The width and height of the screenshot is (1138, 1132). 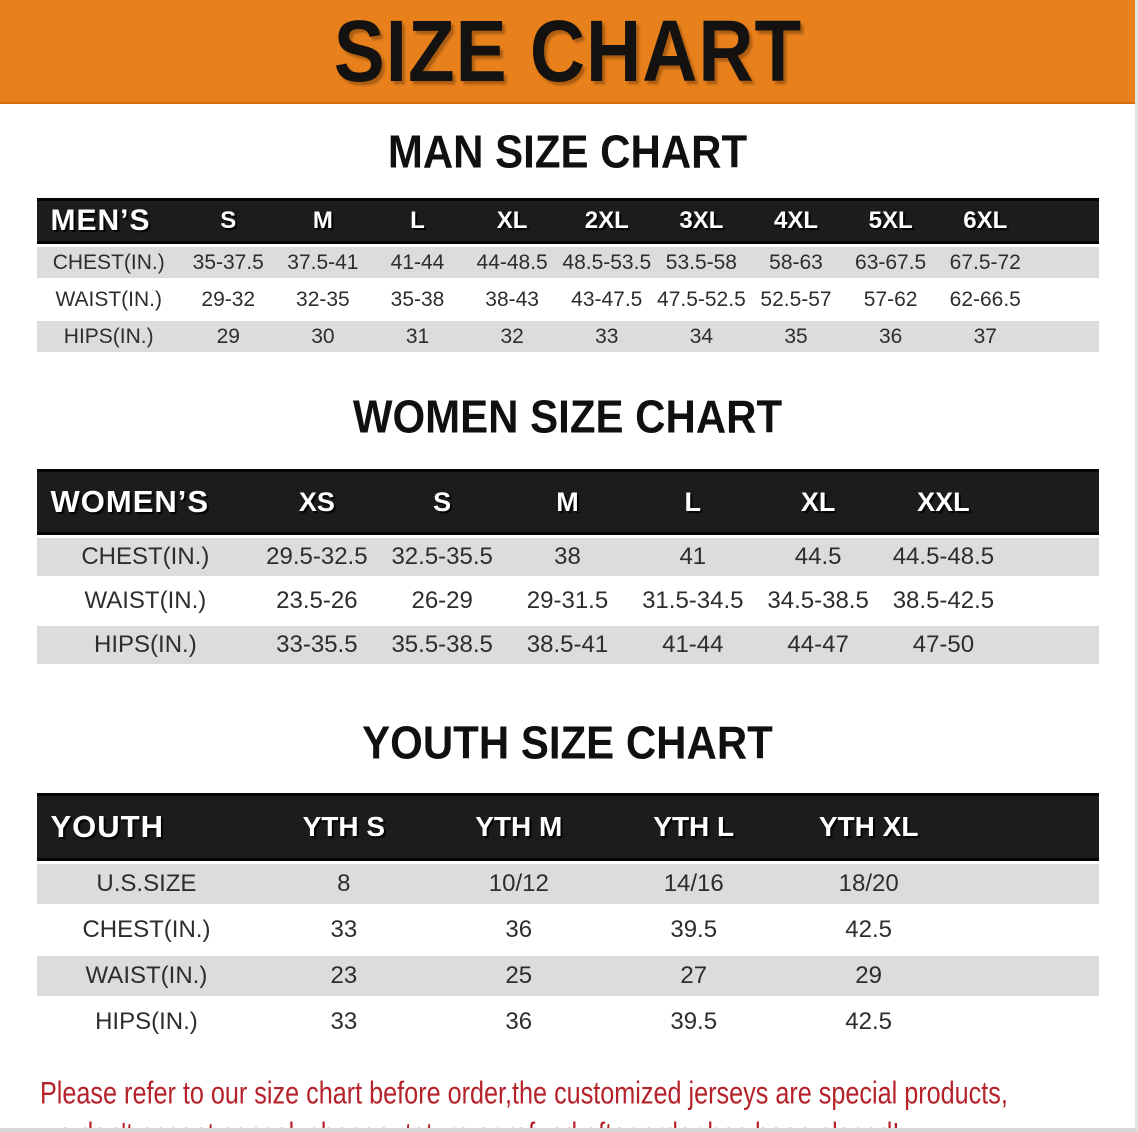 What do you see at coordinates (567, 1022) in the screenshot?
I see `table-row: HIPS(IN.) 33 36 39.5 42.5` at bounding box center [567, 1022].